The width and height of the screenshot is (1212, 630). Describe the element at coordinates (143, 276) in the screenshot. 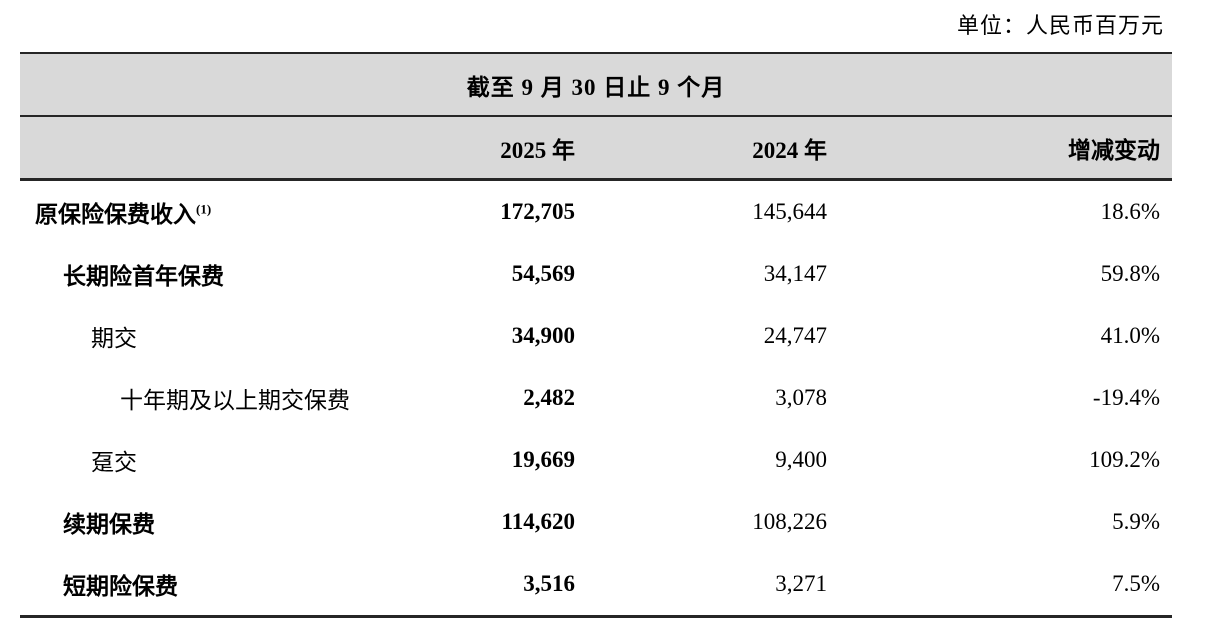

I see `row-label: 长期险首年保费` at that location.